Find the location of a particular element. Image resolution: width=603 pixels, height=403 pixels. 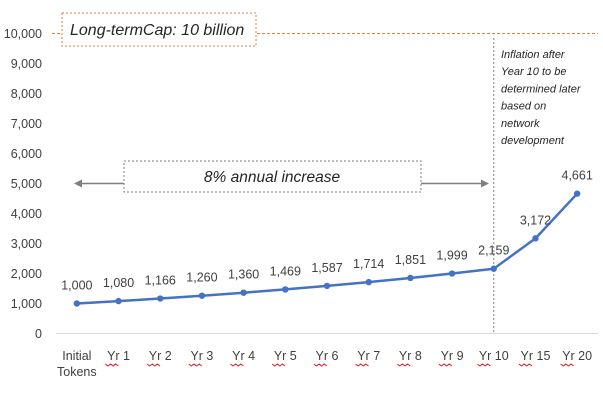

x-tick-label: Yr 3 is located at coordinates (201, 356).